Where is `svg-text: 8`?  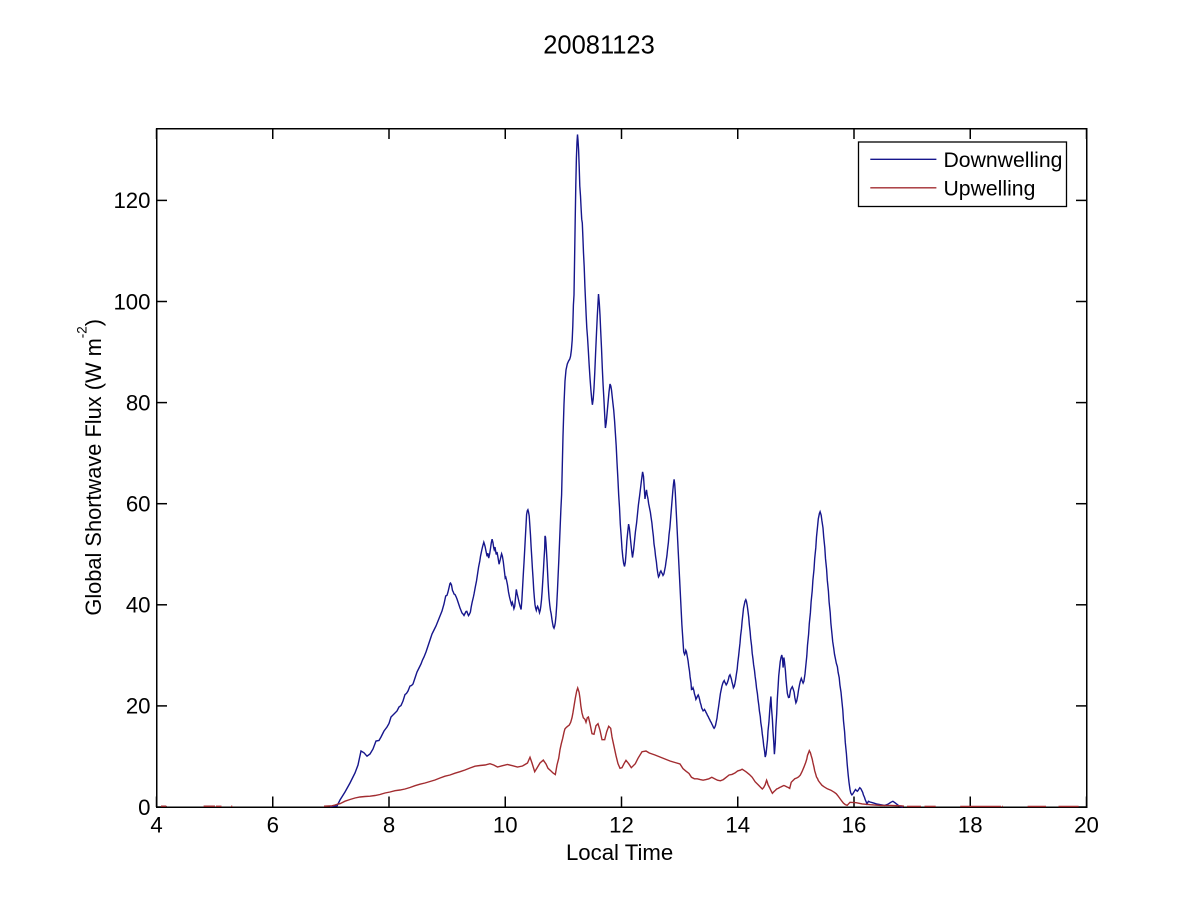 svg-text: 8 is located at coordinates (389, 825).